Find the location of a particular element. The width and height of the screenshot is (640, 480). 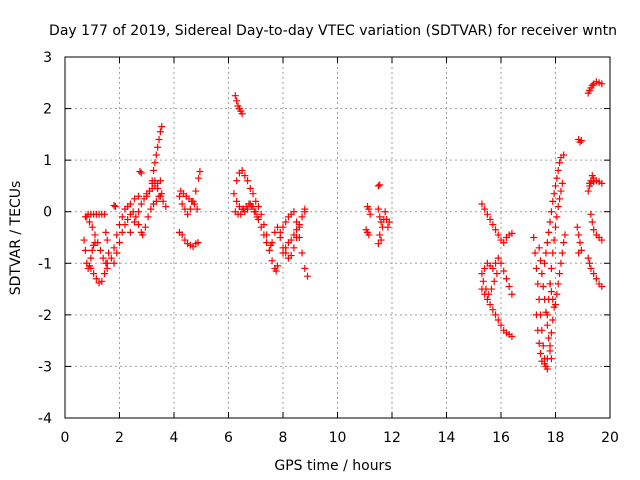

y-tick-label: 0 is located at coordinates (47, 213).